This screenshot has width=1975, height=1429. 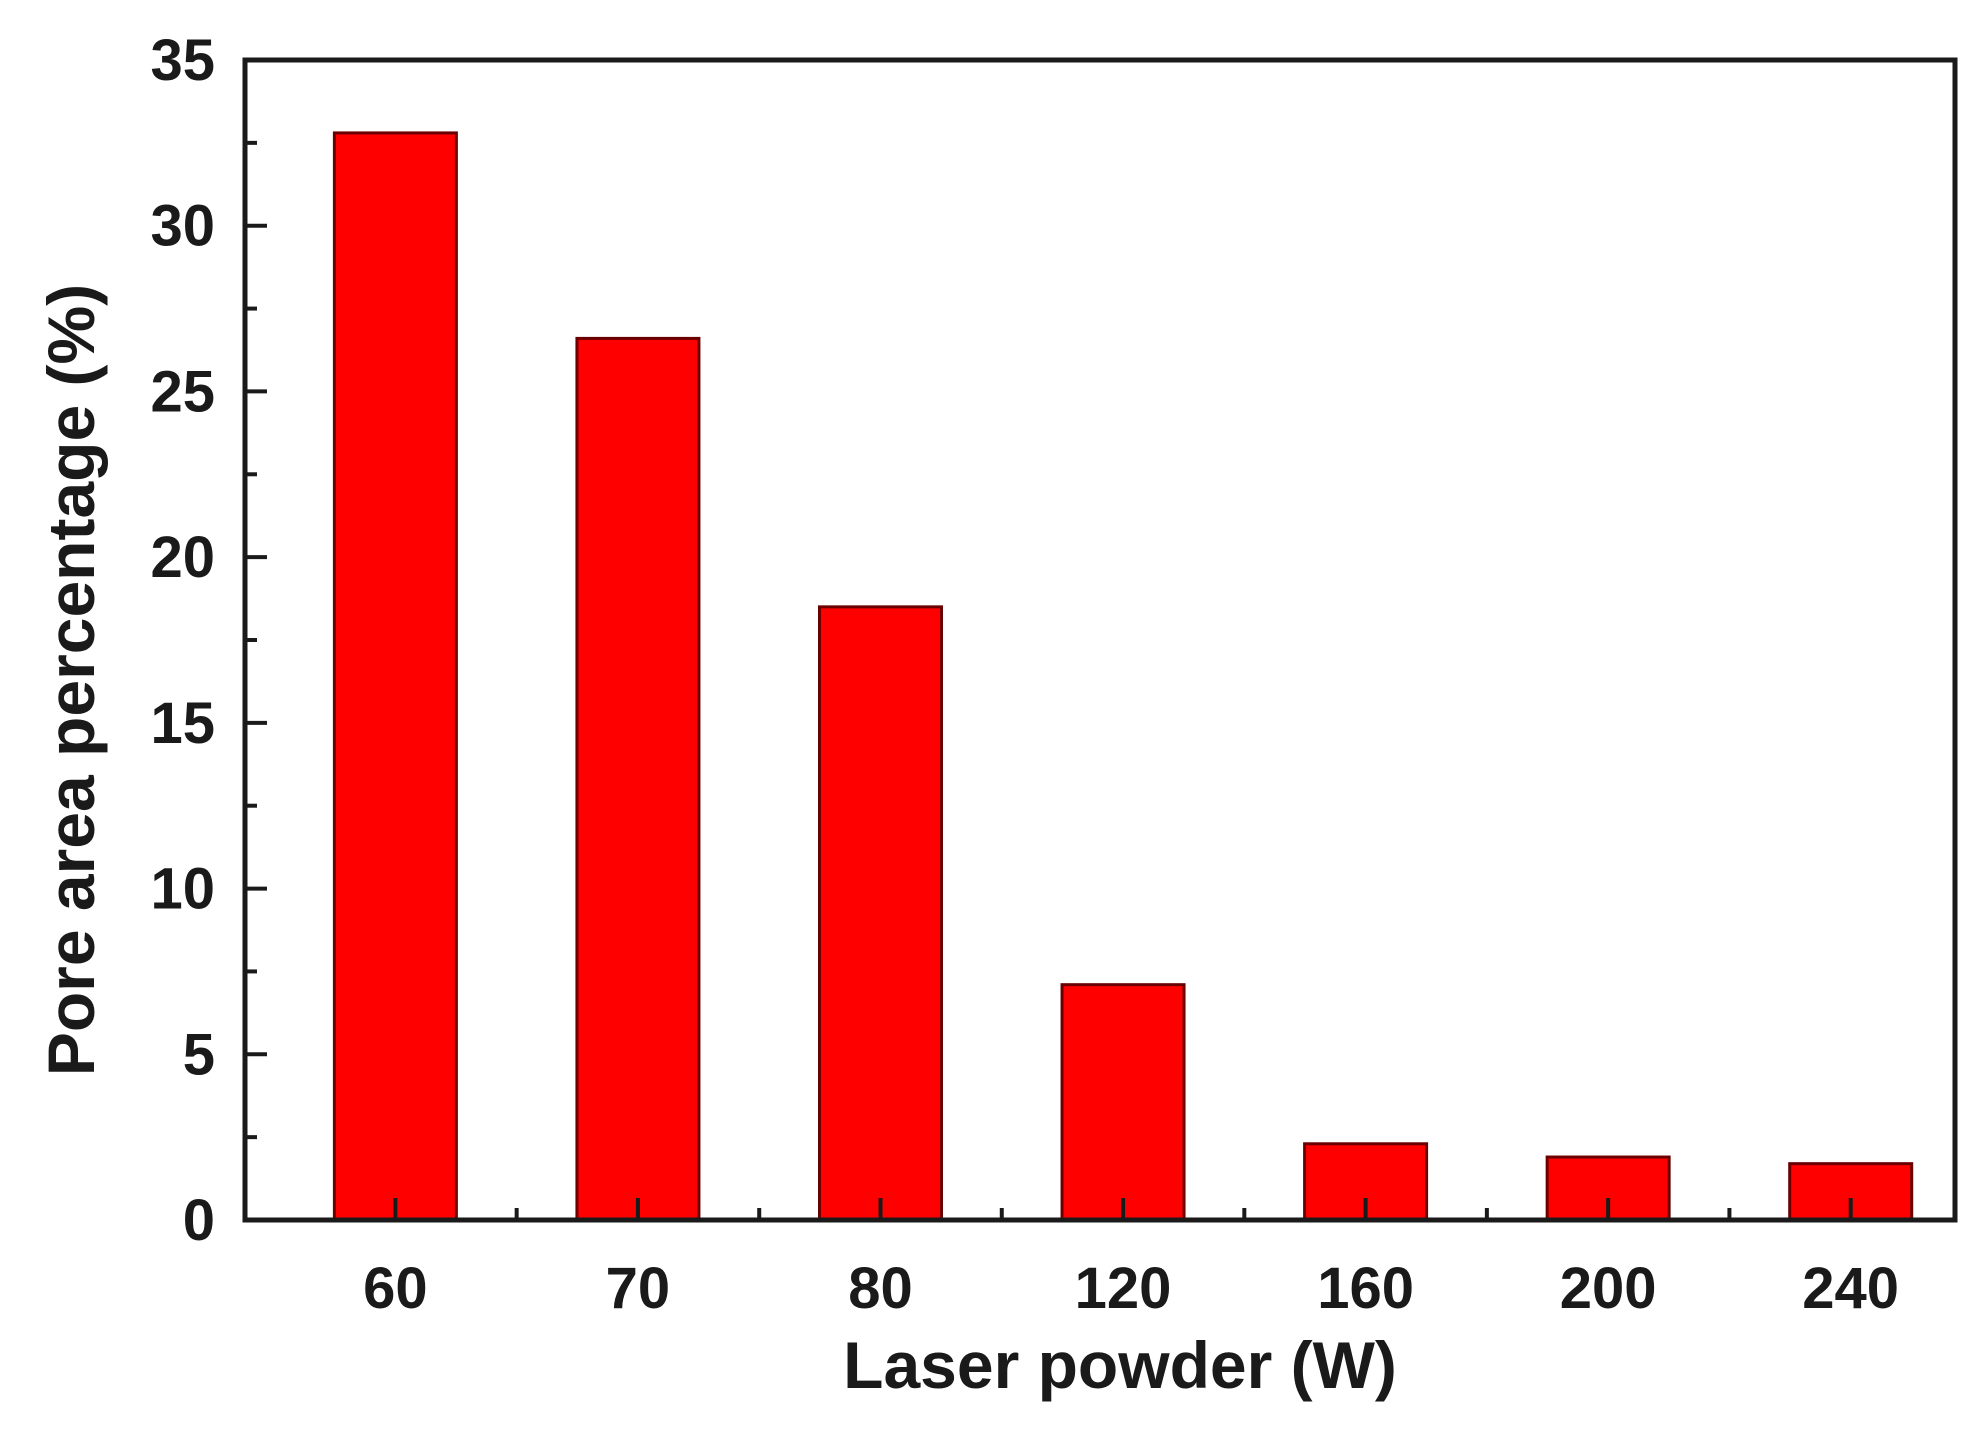 What do you see at coordinates (1608, 1288) in the screenshot?
I see `x-tick-label-200: 200` at bounding box center [1608, 1288].